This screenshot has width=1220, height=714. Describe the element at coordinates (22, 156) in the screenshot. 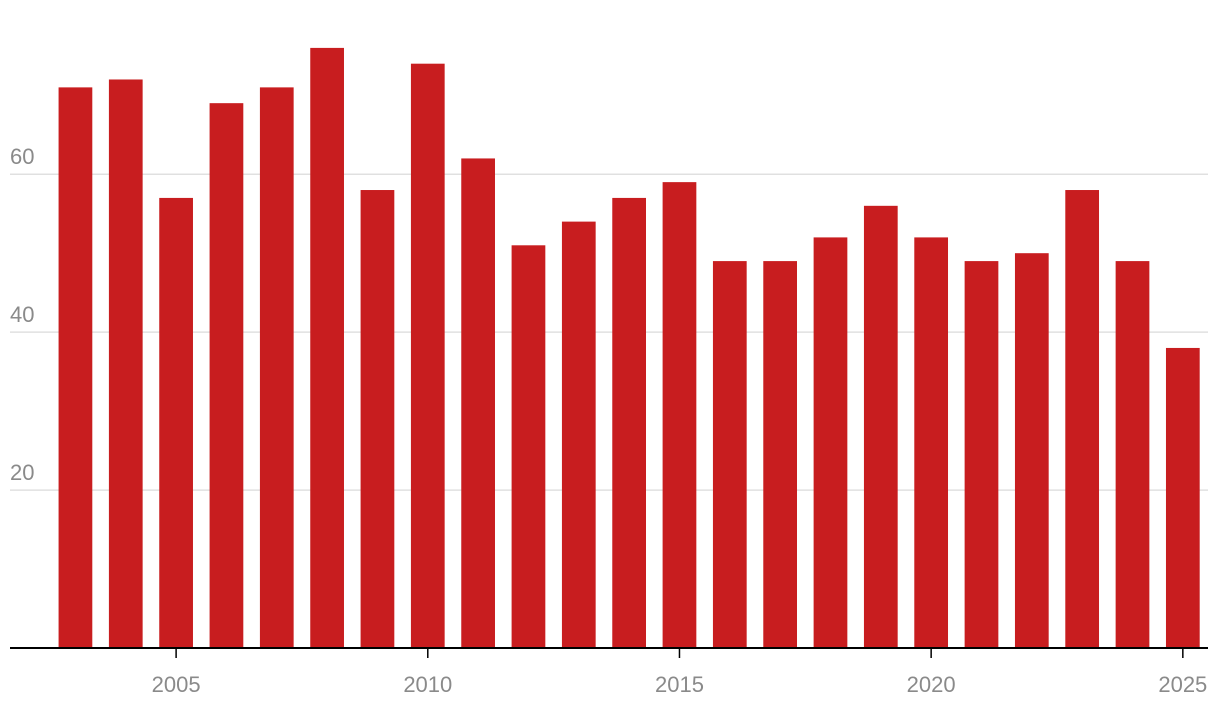

I see `y-tick-label: 60` at that location.